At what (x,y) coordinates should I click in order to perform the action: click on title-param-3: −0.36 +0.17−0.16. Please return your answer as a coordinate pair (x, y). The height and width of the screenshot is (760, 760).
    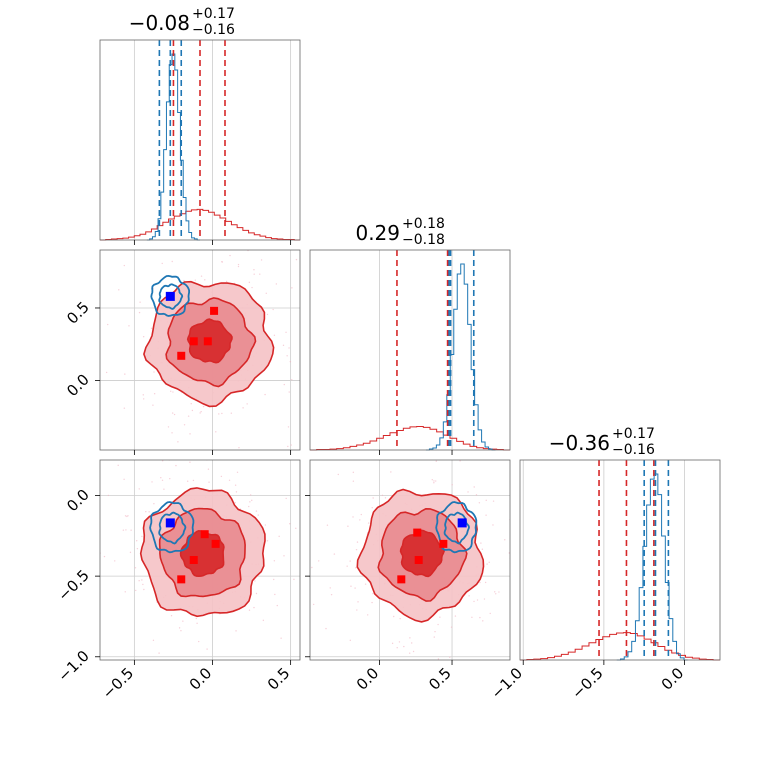
    Looking at the image, I should click on (602, 442).